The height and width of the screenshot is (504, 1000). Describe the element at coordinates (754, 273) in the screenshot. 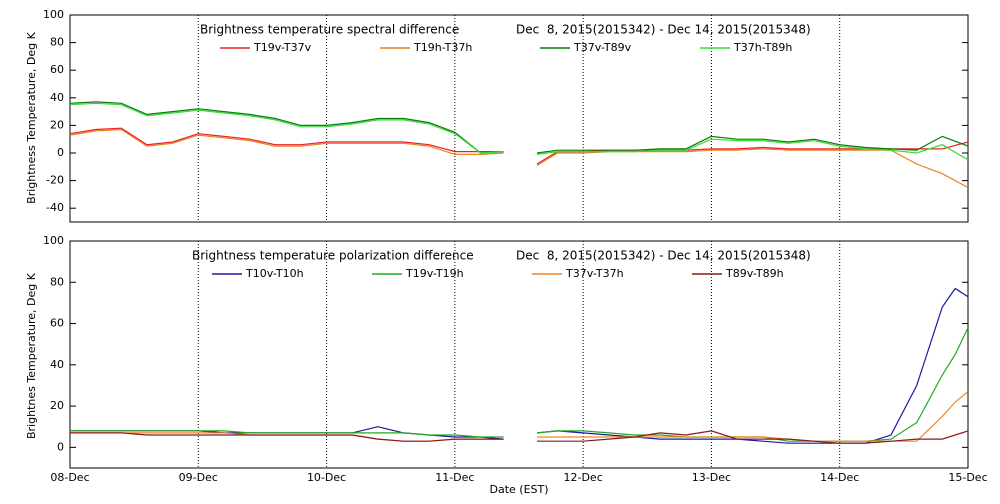

I see `legend-label: T89v-T89h` at that location.